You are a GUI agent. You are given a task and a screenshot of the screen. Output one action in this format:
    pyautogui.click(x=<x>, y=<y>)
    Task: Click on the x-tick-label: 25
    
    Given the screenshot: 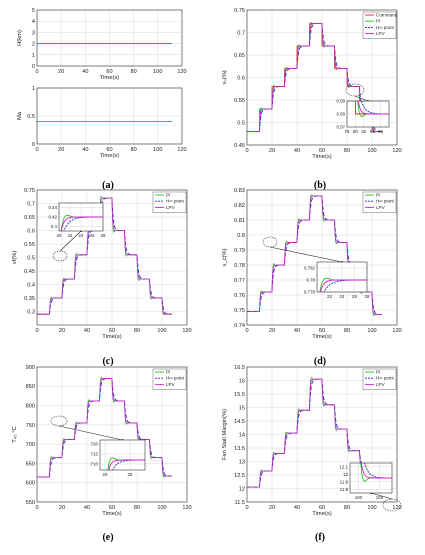 What is the action you would take?
    pyautogui.click(x=130, y=474)
    